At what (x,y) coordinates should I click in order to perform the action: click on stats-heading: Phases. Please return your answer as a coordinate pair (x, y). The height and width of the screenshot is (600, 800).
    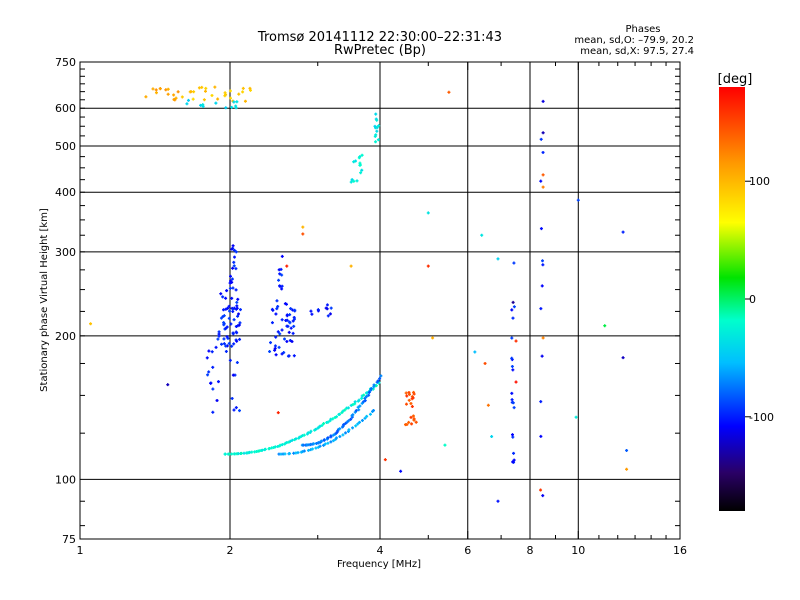
    Looking at the image, I should click on (642, 29).